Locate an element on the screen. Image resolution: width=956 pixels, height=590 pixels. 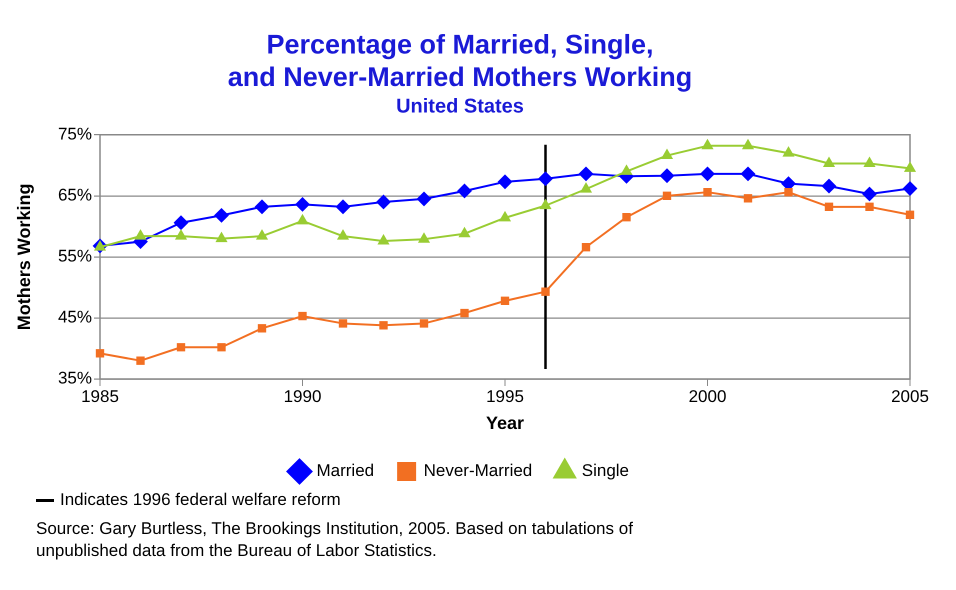
chart-subtitle: United States is located at coordinates (460, 106).